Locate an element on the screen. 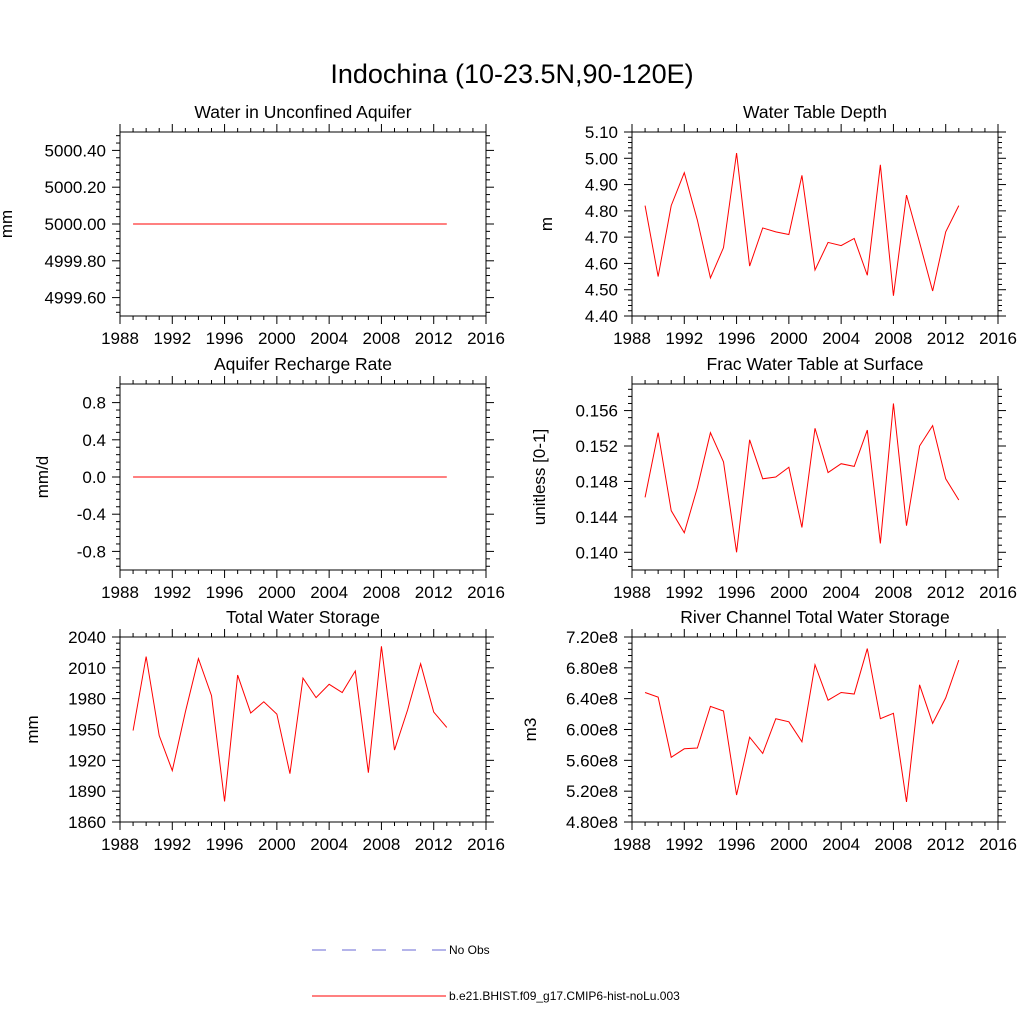 The height and width of the screenshot is (1024, 1024). legend-label-obs: No Obs is located at coordinates (469, 950).